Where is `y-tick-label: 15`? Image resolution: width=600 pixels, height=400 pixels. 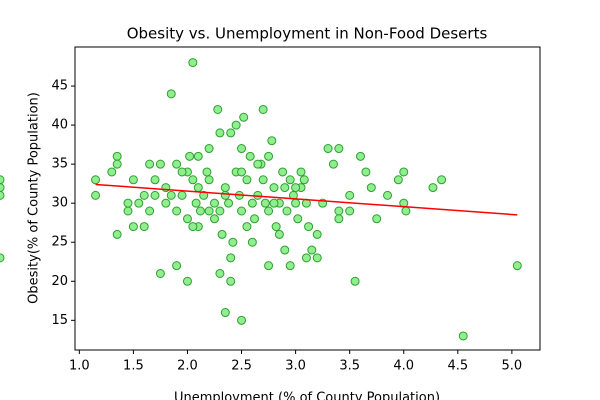
y-tick-label: 15 is located at coordinates (59, 320).